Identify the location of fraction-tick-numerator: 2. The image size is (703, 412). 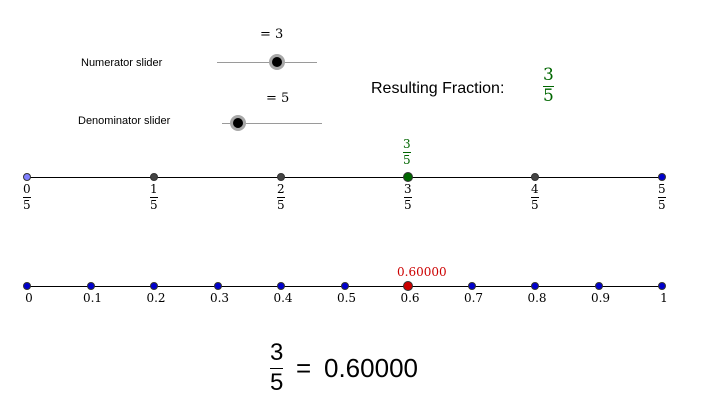
(281, 189).